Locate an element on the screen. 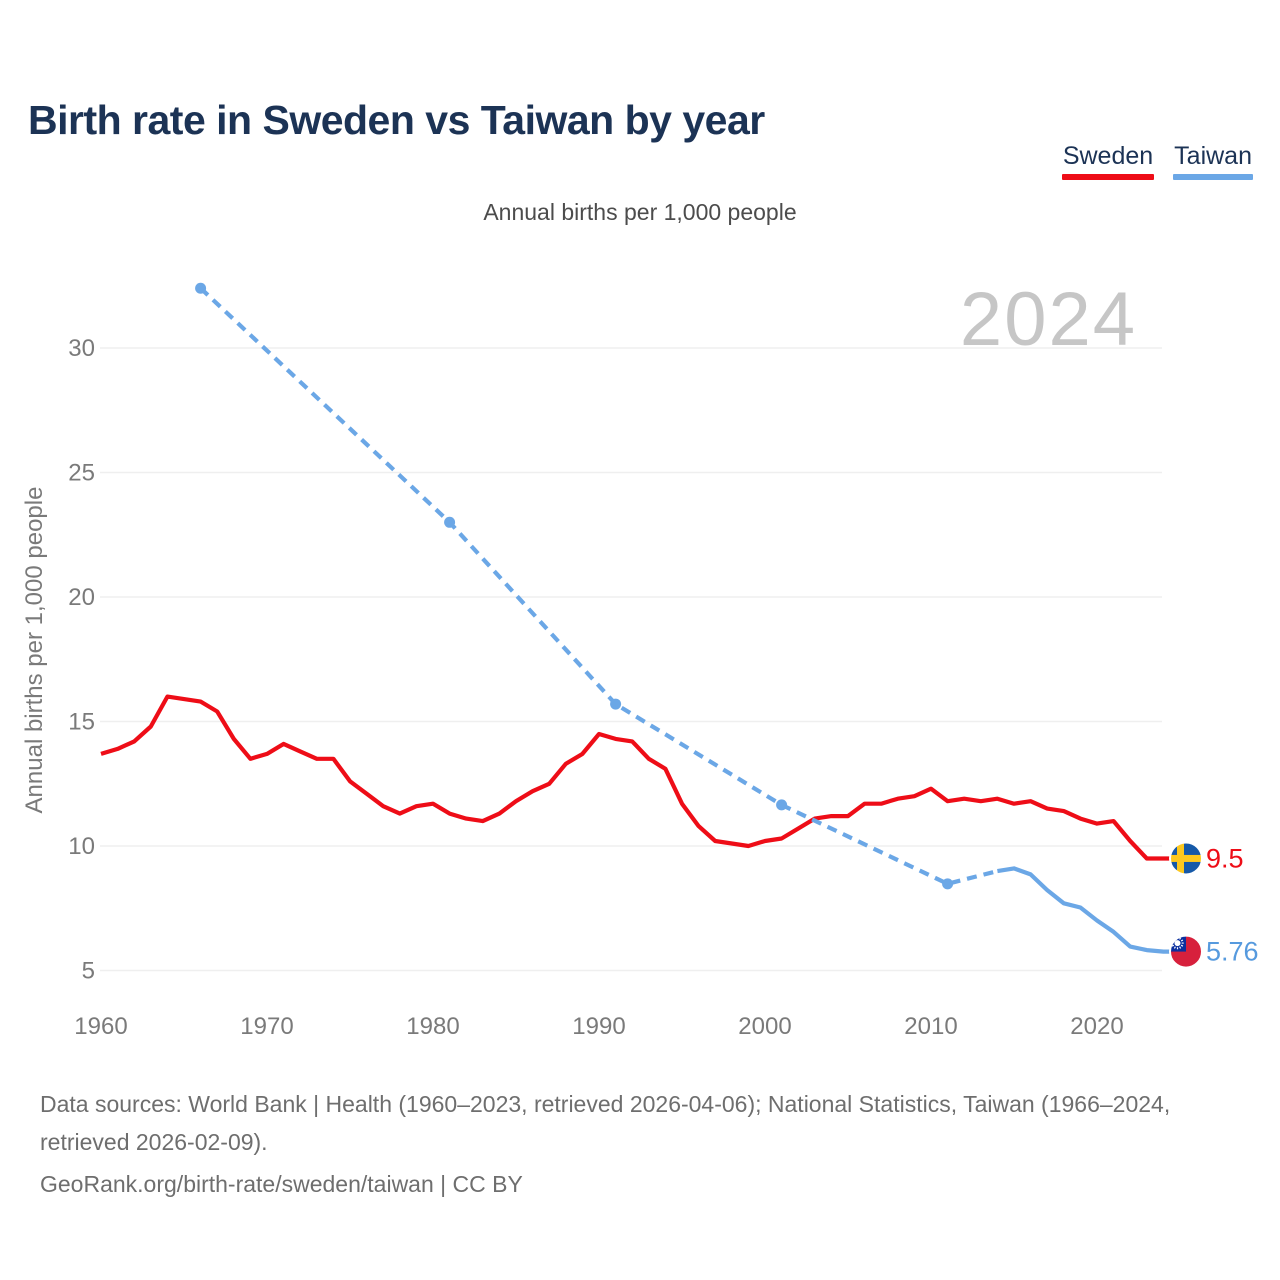 Image resolution: width=1280 pixels, height=1280 pixels. x-tick-label: 2010 is located at coordinates (930, 1026).